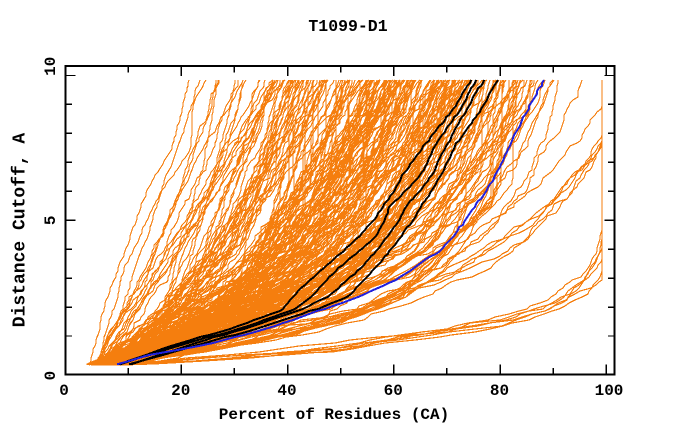 Image resolution: width=680 pixels, height=445 pixels. Describe the element at coordinates (609, 391) in the screenshot. I see `svg-text: 100` at that location.